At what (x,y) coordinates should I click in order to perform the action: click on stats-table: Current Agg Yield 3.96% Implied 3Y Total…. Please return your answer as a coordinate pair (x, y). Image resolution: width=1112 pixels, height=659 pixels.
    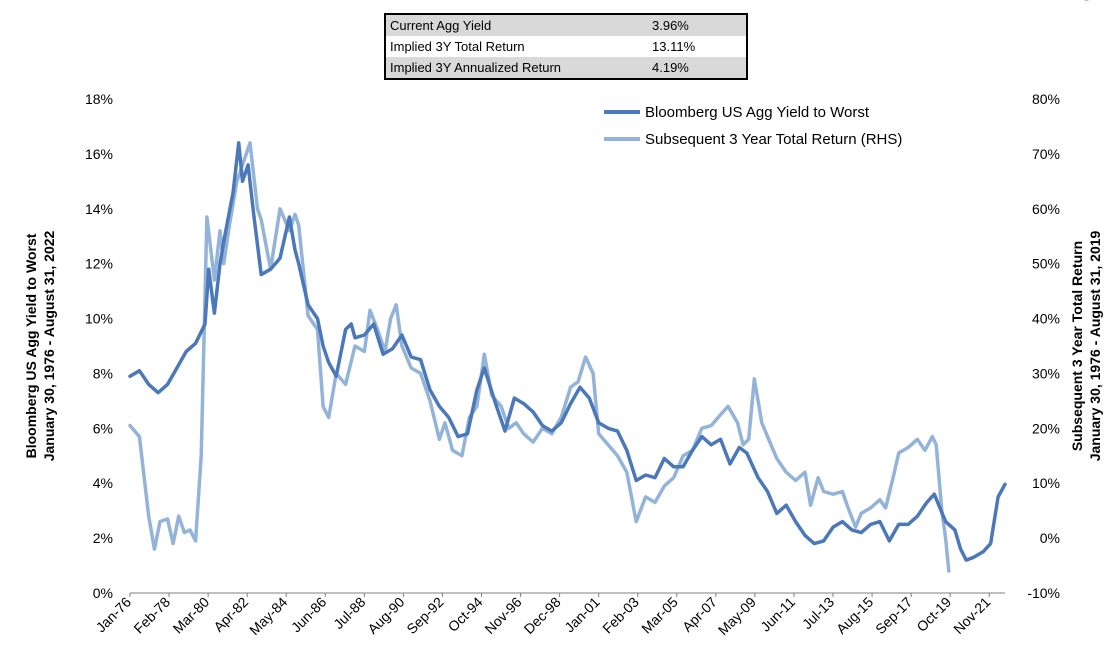
    Looking at the image, I should click on (566, 46).